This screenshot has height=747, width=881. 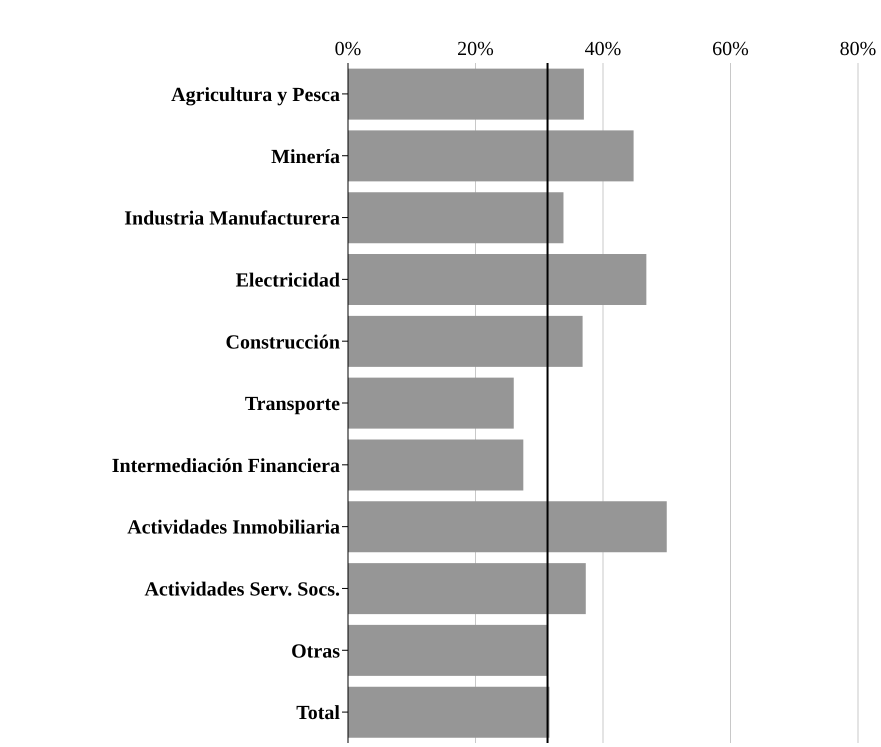 What do you see at coordinates (305, 157) in the screenshot?
I see `y-tick-label: Minería` at bounding box center [305, 157].